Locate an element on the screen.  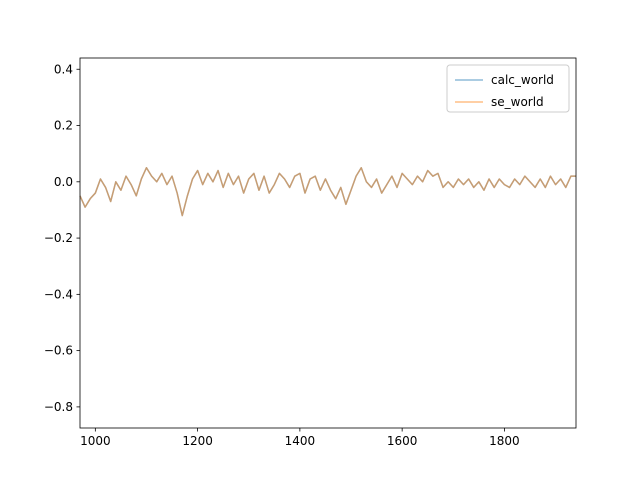
y-tick-label: −0.8 is located at coordinates (58, 407).